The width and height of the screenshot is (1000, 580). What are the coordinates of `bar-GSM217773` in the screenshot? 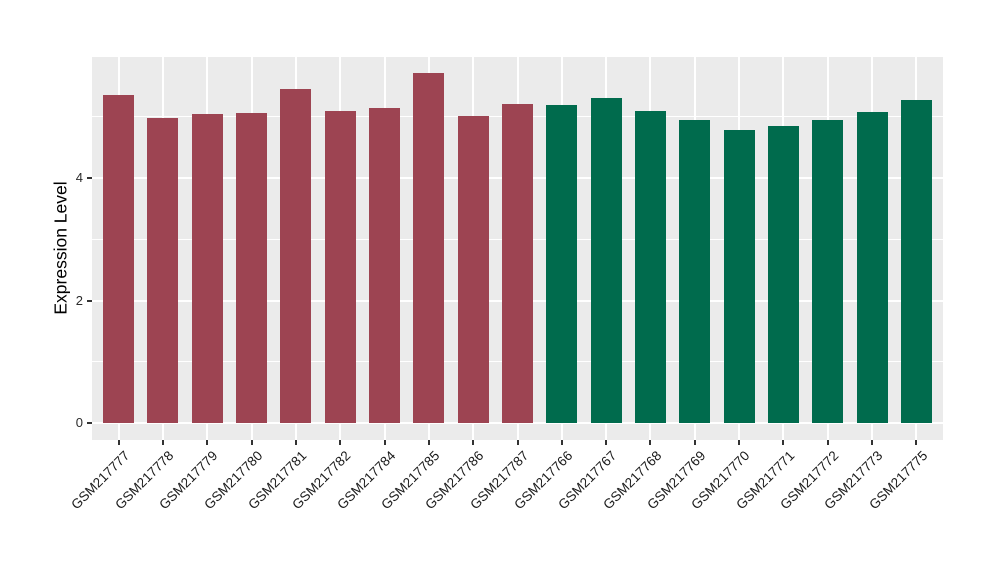 It's located at (872, 267).